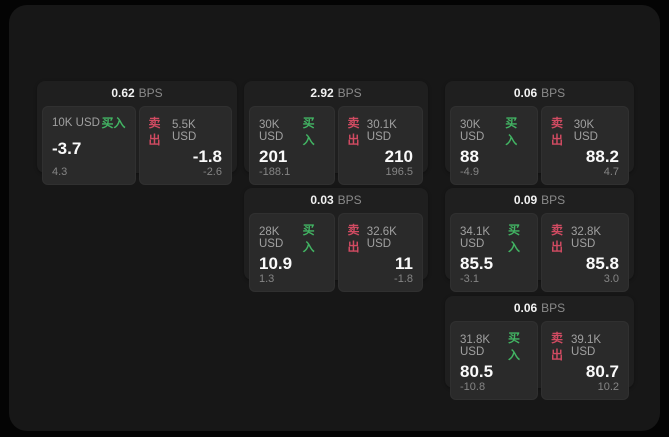 This screenshot has width=669, height=437. What do you see at coordinates (381, 238) in the screenshot?
I see `sell-size: 32.6K USD` at bounding box center [381, 238].